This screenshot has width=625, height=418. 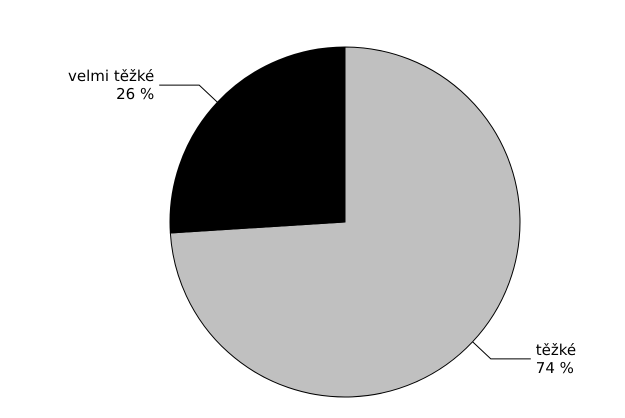 I want to click on slice-label: těžké, so click(x=556, y=349).